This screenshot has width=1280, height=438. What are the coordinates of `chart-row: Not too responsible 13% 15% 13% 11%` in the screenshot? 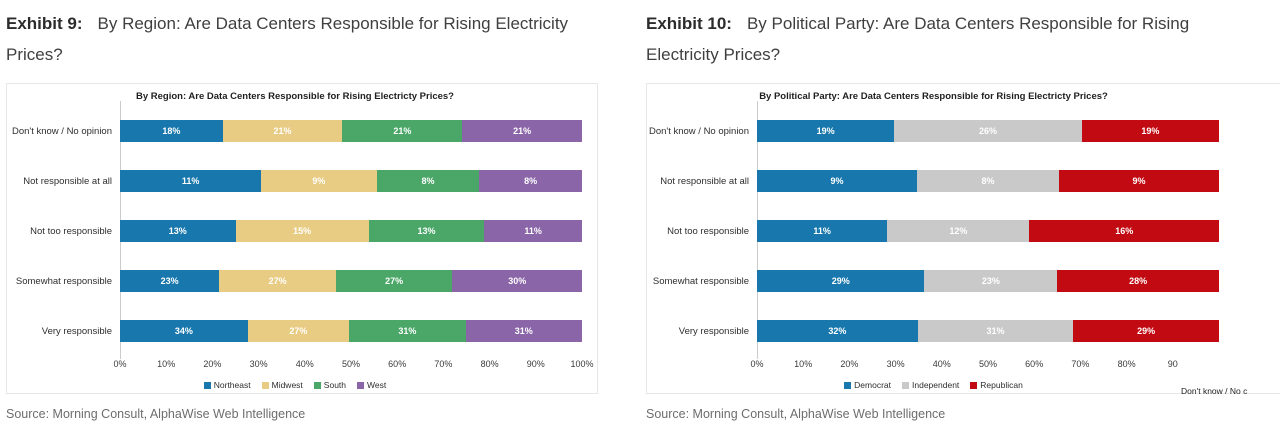 It's located at (302, 231).